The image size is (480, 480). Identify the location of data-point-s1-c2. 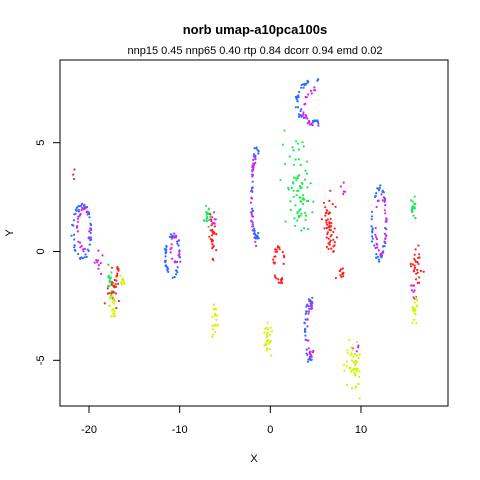
(174, 262).